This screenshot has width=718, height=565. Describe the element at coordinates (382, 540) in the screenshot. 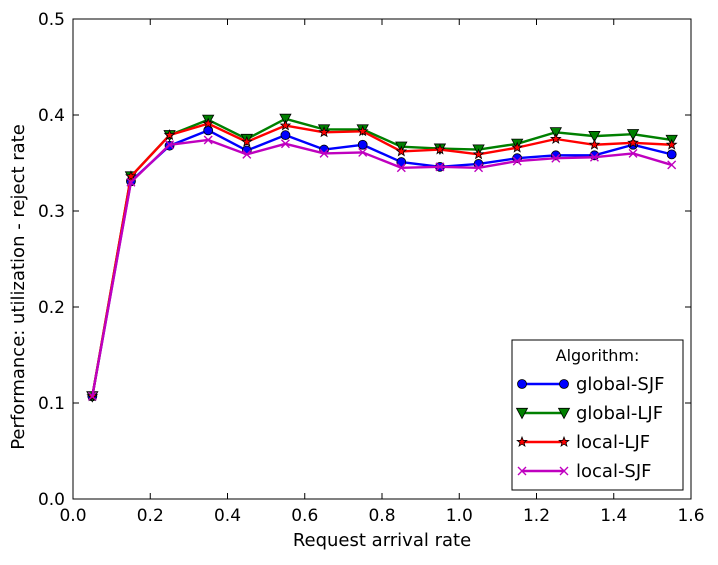

I see `x-axis-title: Request arrival rate` at that location.